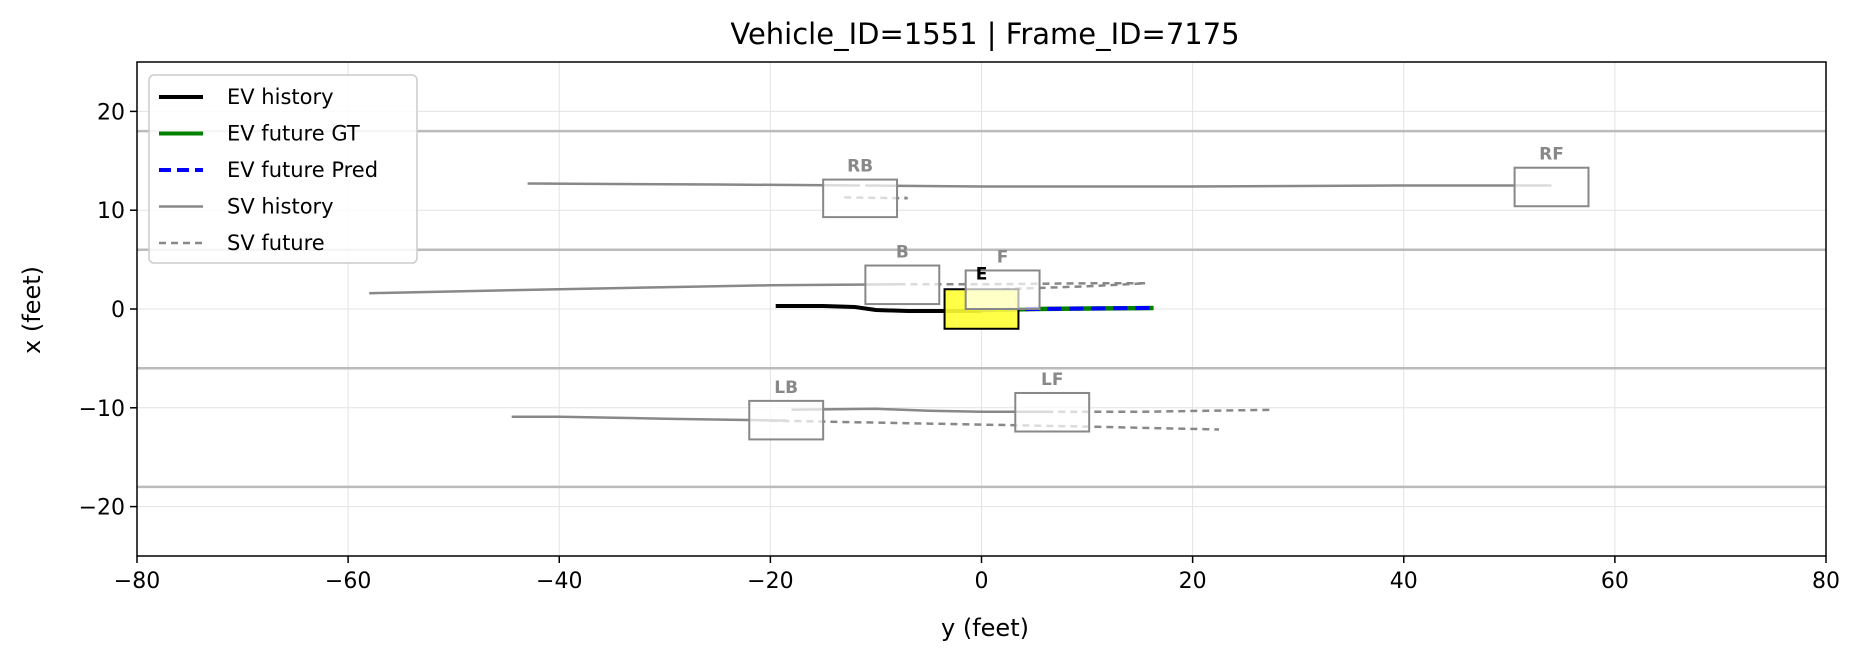  What do you see at coordinates (902, 253) in the screenshot?
I see `sv-label: B` at bounding box center [902, 253].